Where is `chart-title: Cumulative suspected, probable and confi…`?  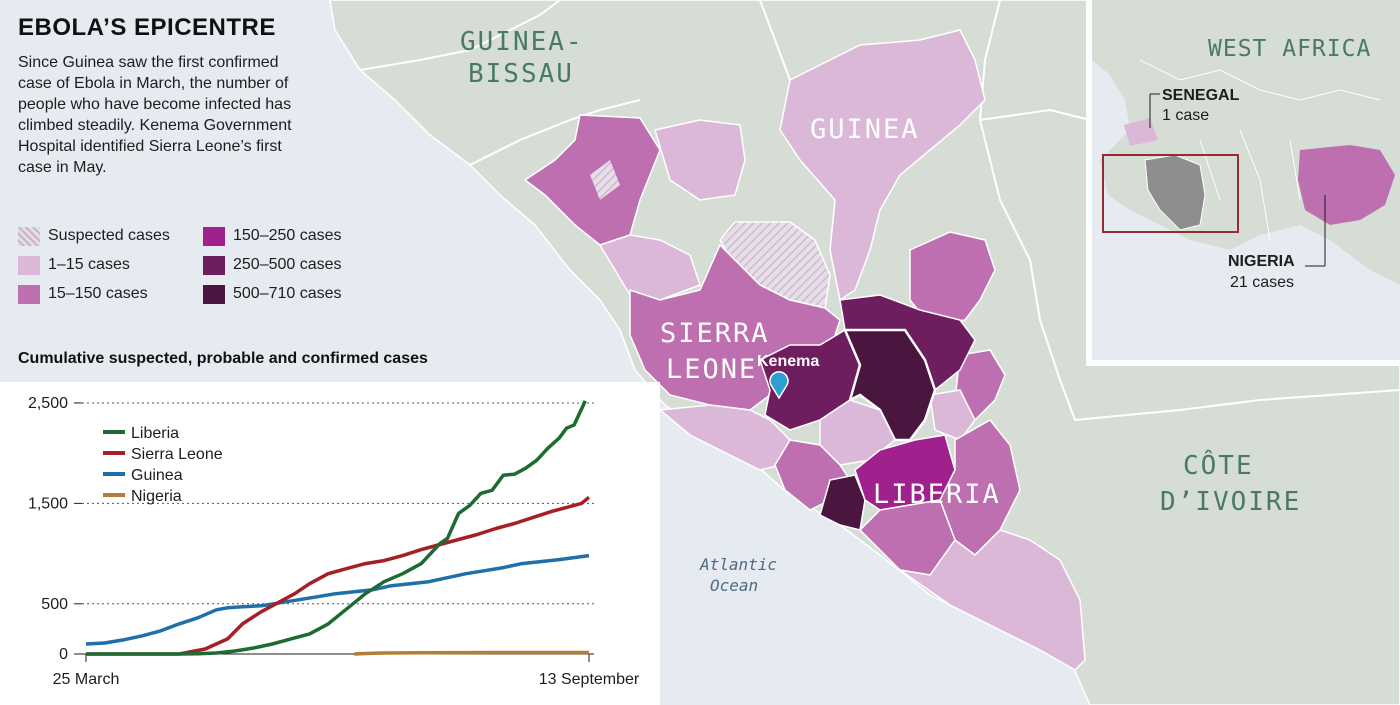 chart-title: Cumulative suspected, probable and confi… is located at coordinates (223, 358).